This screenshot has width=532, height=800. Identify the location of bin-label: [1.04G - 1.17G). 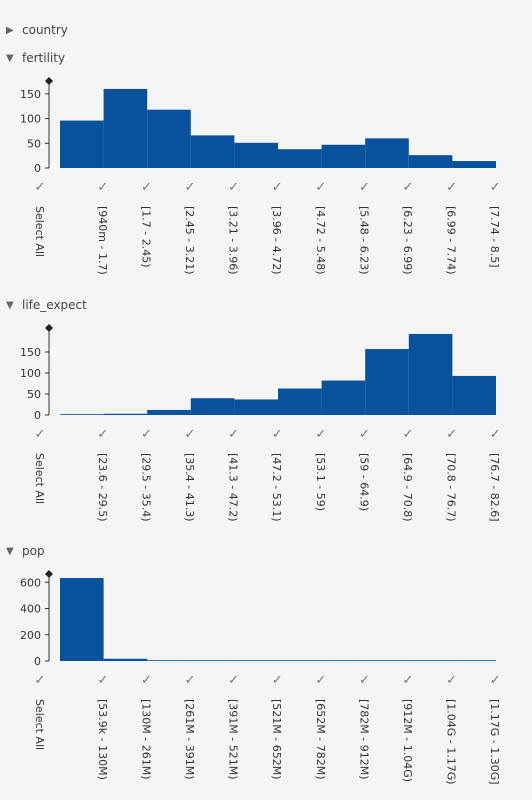
(451, 742).